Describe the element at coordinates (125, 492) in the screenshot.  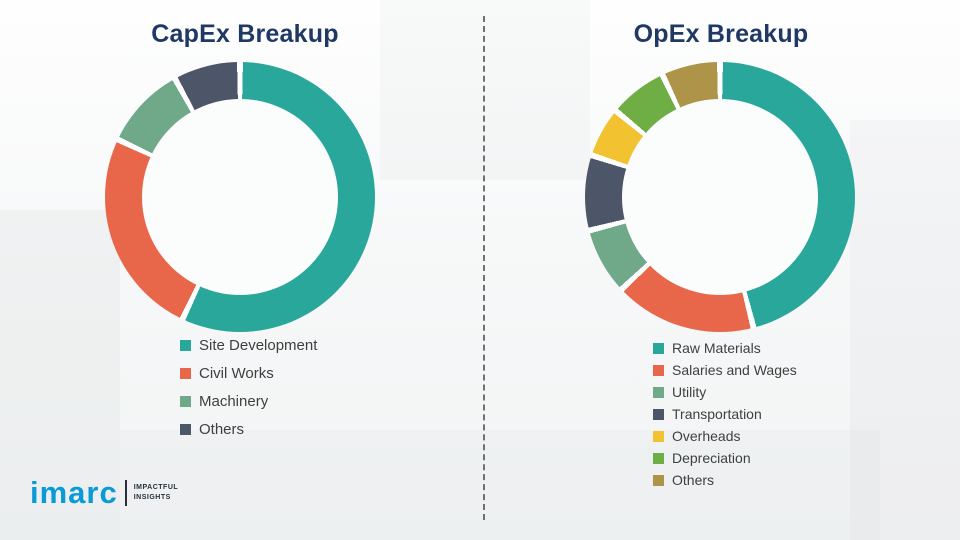
I see `logo-divider-bar` at that location.